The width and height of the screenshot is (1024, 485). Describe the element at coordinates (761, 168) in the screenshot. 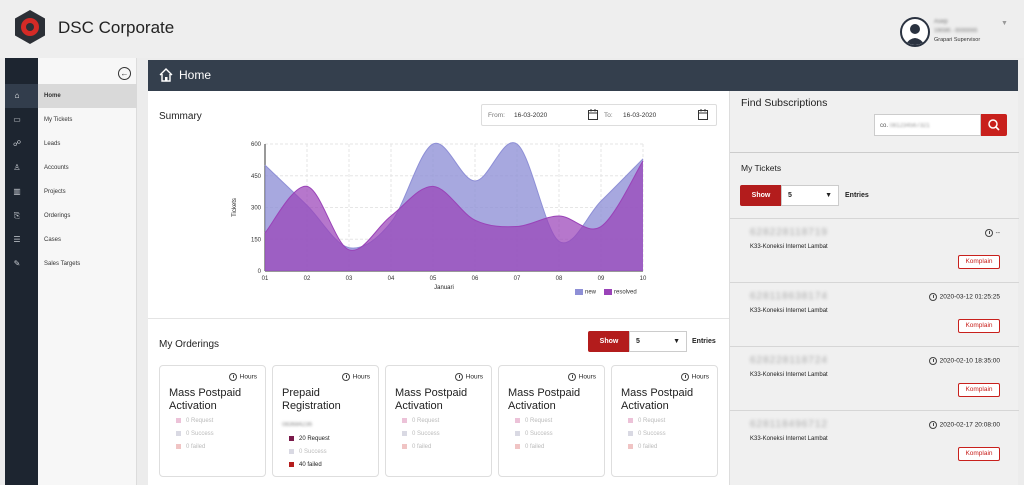

I see `my-tickets-title: My Tickets` at that location.